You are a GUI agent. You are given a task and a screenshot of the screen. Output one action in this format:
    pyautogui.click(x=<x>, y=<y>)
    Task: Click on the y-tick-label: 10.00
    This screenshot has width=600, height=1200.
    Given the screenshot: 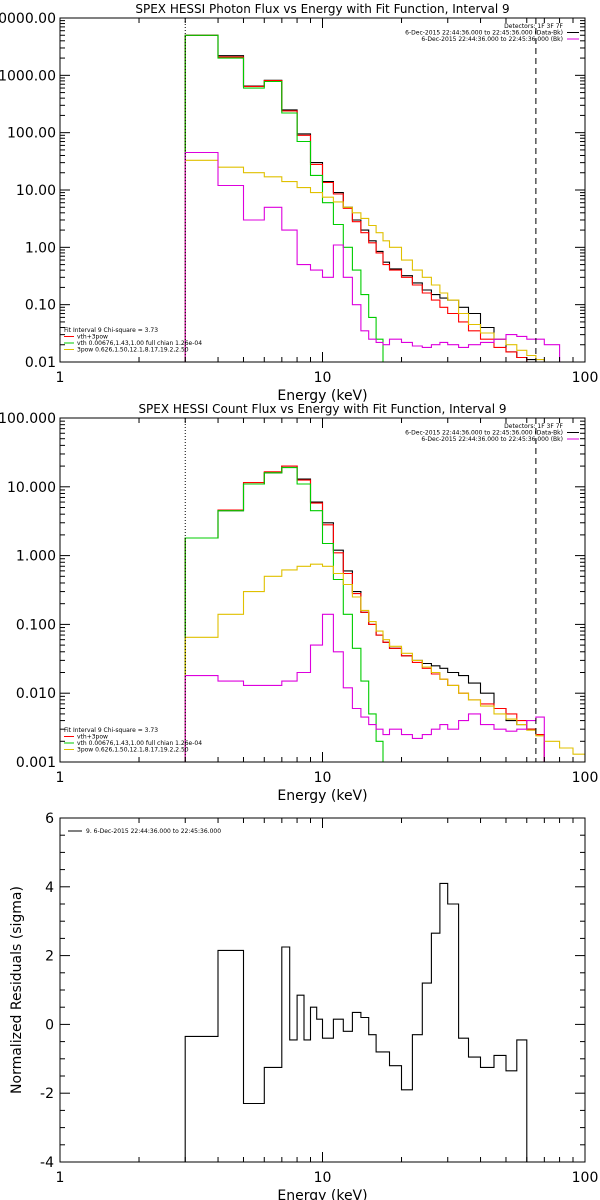 What is the action you would take?
    pyautogui.click(x=36, y=191)
    